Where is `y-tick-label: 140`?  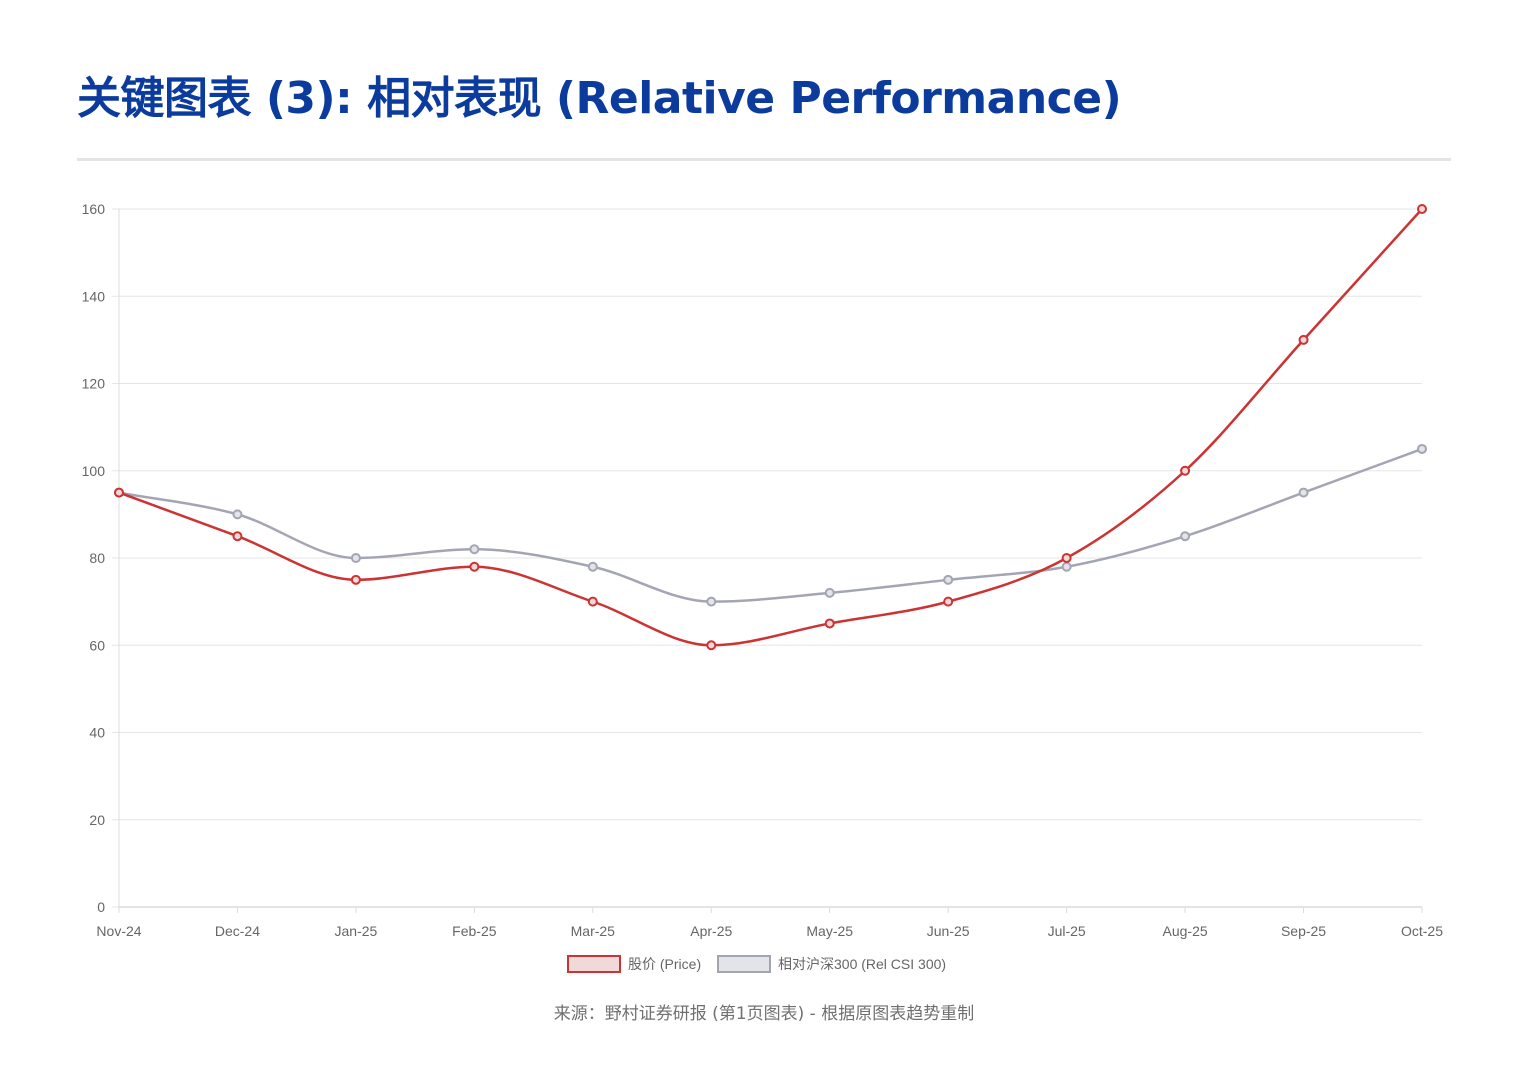 y-tick-label: 140 is located at coordinates (94, 296).